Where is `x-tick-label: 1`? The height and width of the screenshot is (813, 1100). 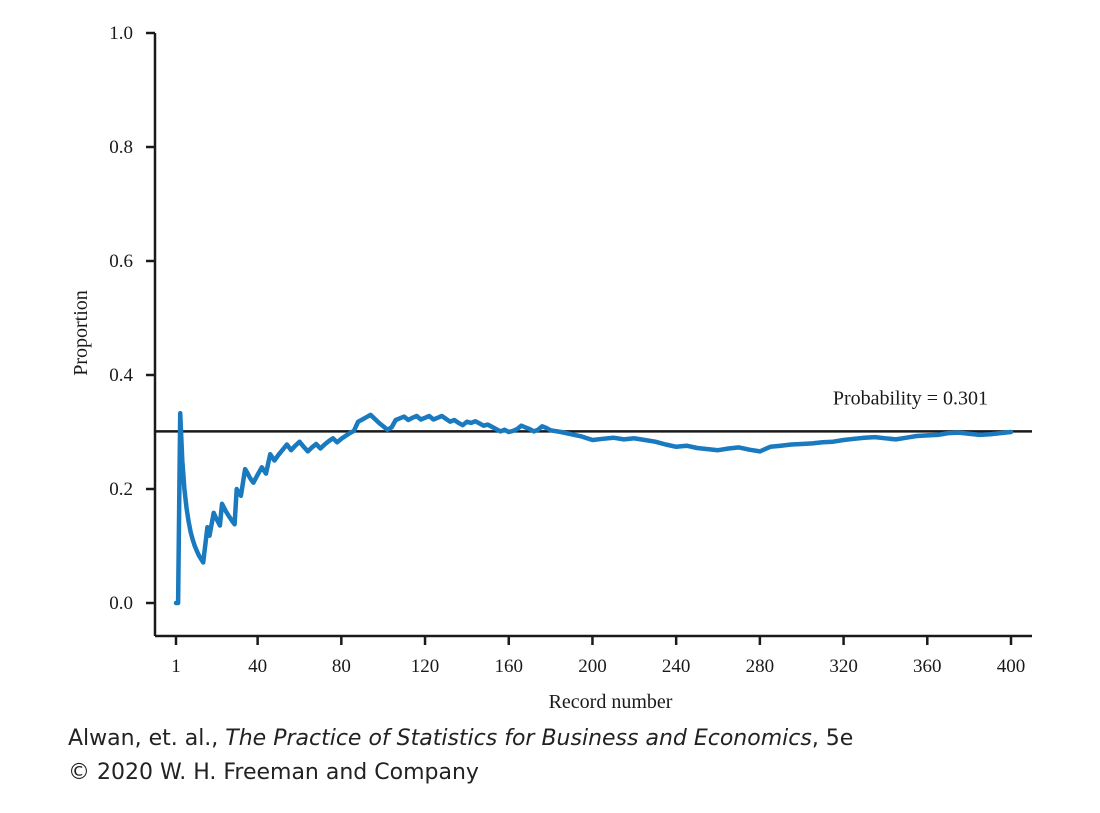
x-tick-label: 1 is located at coordinates (176, 666).